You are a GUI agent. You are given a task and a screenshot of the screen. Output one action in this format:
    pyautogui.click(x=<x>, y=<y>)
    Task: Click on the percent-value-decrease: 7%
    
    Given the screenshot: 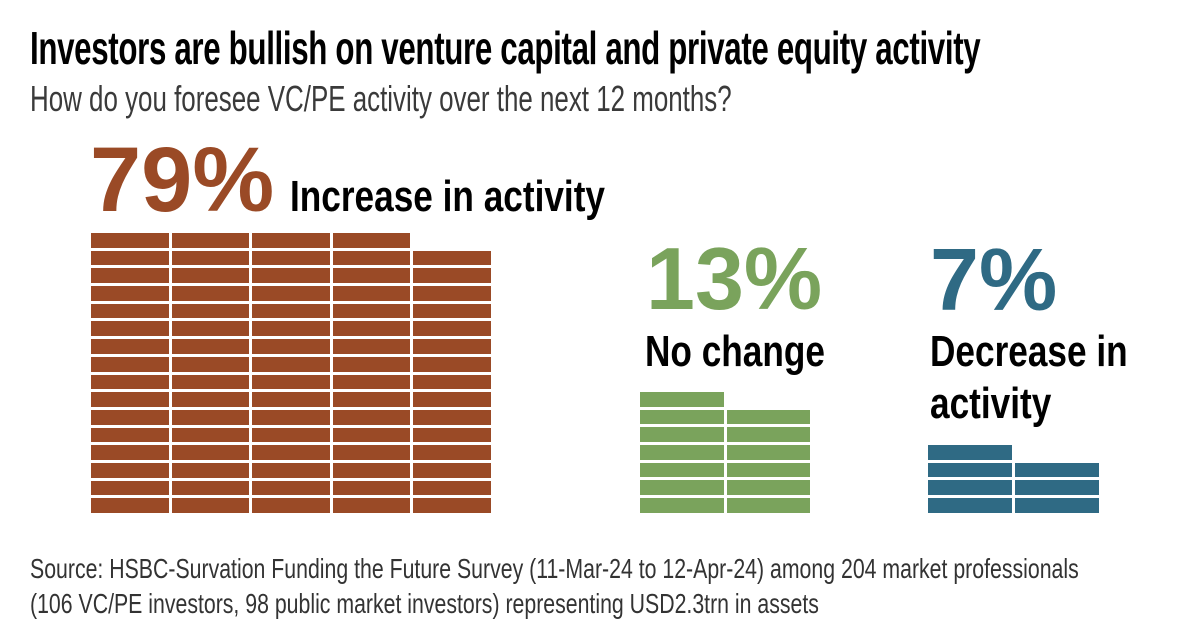 What is the action you would take?
    pyautogui.click(x=994, y=279)
    